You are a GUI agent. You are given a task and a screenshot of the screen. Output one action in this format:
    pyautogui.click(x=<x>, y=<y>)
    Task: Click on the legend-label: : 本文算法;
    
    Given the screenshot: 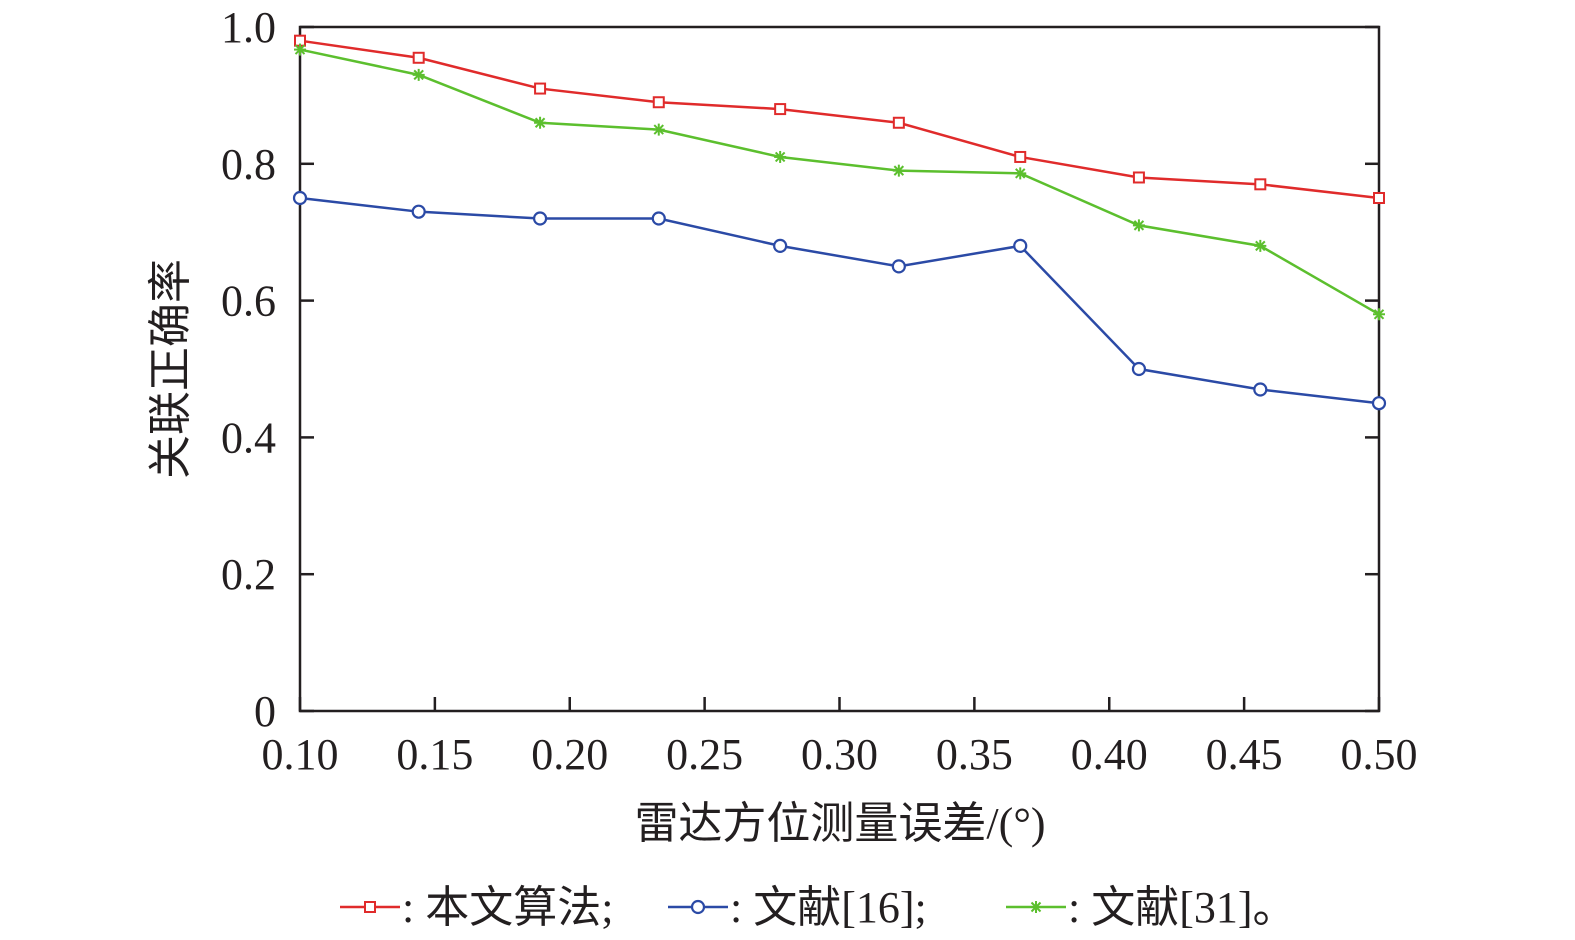 What is the action you would take?
    pyautogui.click(x=507, y=907)
    